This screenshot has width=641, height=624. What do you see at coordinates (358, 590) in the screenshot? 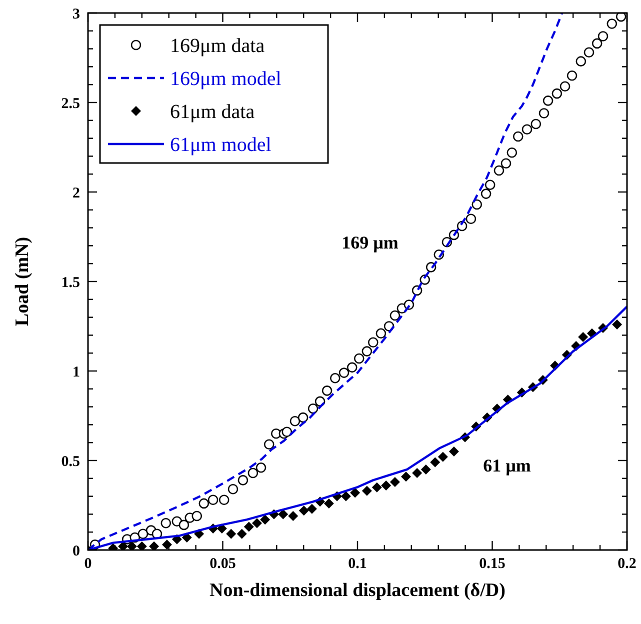
I see `x-axis-title: Non-dimensional displacement (δ/D)` at bounding box center [358, 590].